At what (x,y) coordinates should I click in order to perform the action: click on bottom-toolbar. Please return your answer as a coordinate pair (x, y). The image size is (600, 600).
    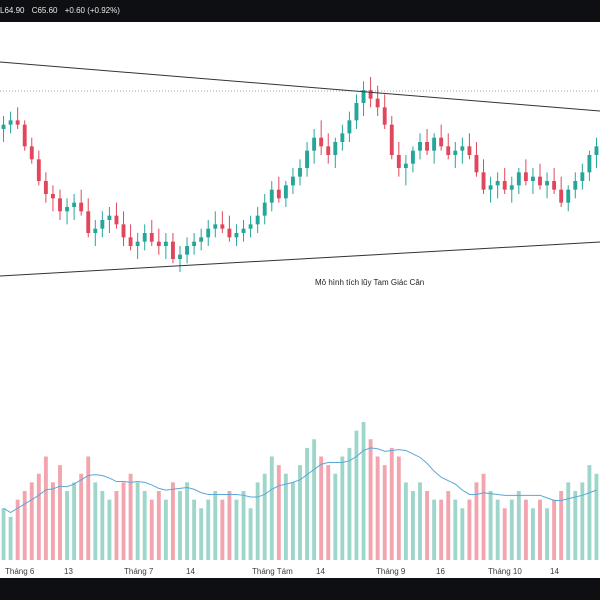
    Looking at the image, I should click on (300, 589).